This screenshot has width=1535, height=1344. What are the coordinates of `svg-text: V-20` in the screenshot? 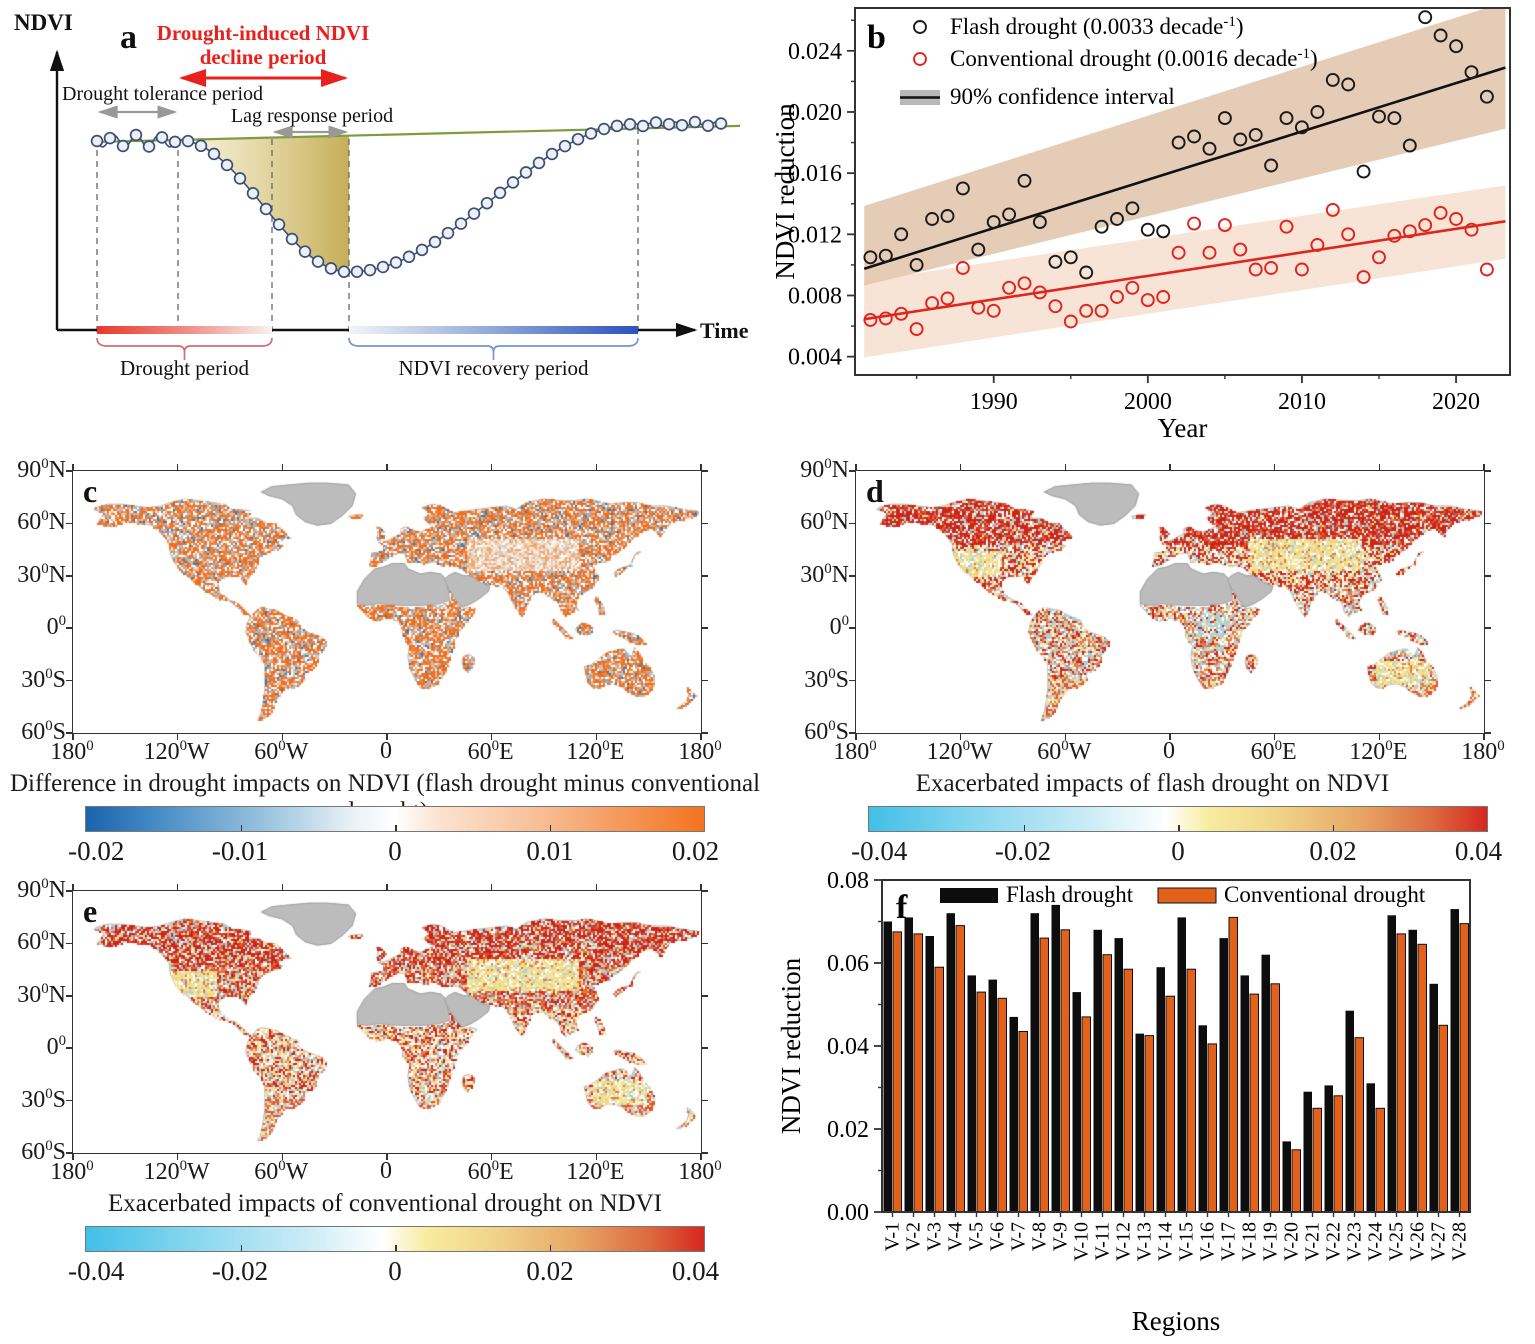 It's located at (1292, 1241).